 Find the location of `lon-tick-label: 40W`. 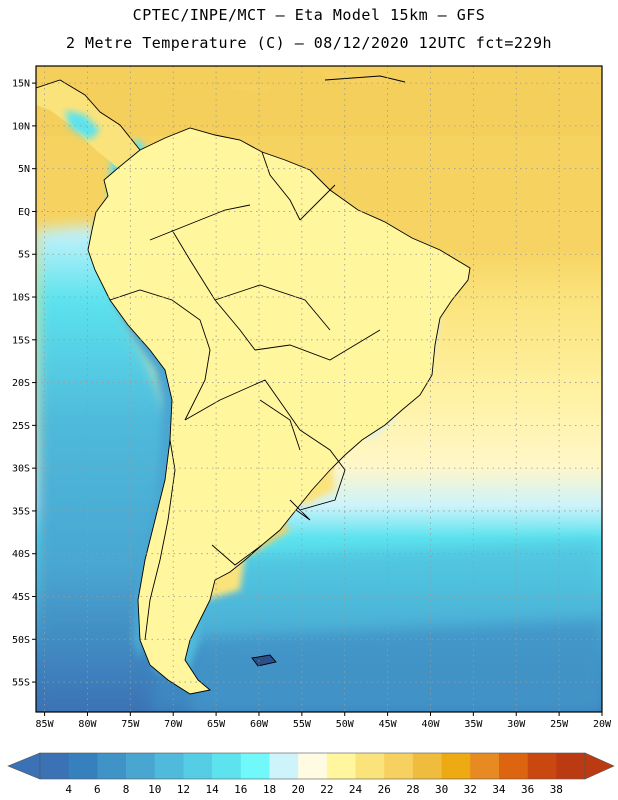

lon-tick-label: 40W is located at coordinates (430, 724).